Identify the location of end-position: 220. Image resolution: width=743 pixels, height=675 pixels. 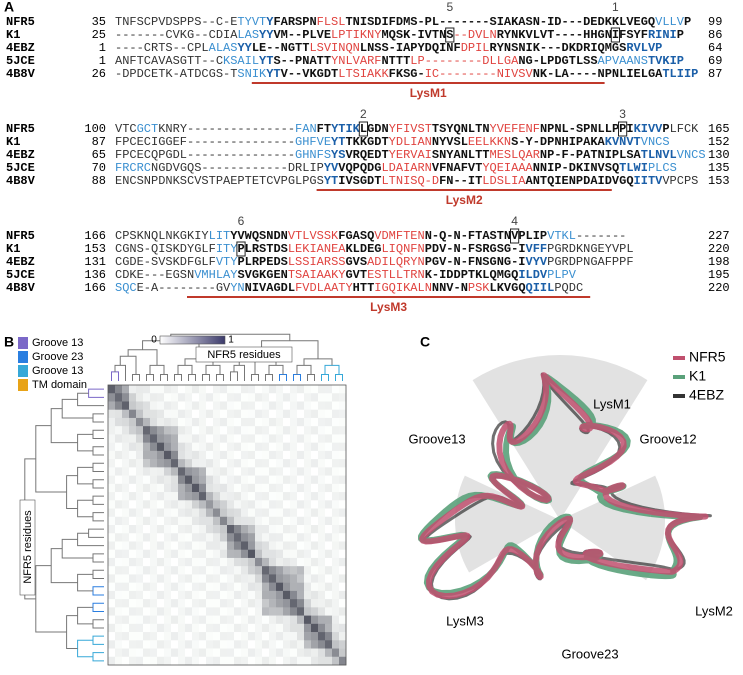
(719, 288).